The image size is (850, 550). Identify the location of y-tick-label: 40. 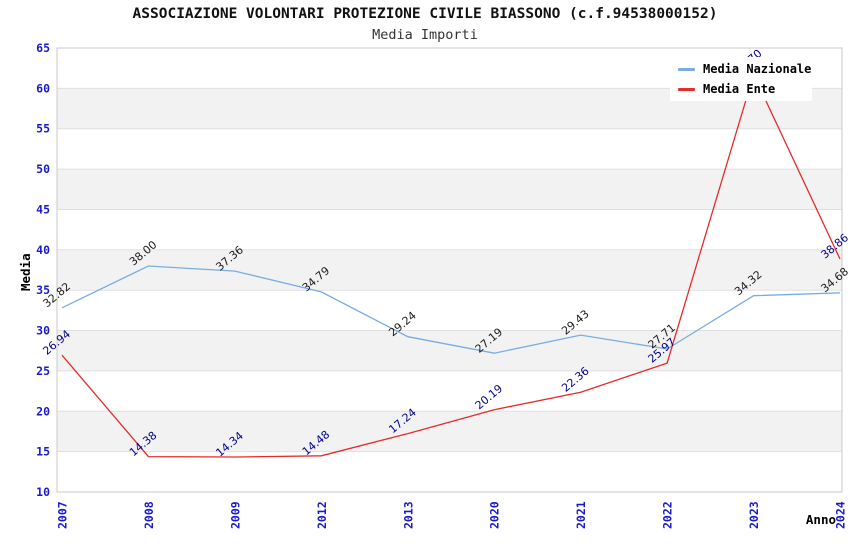
(43, 250).